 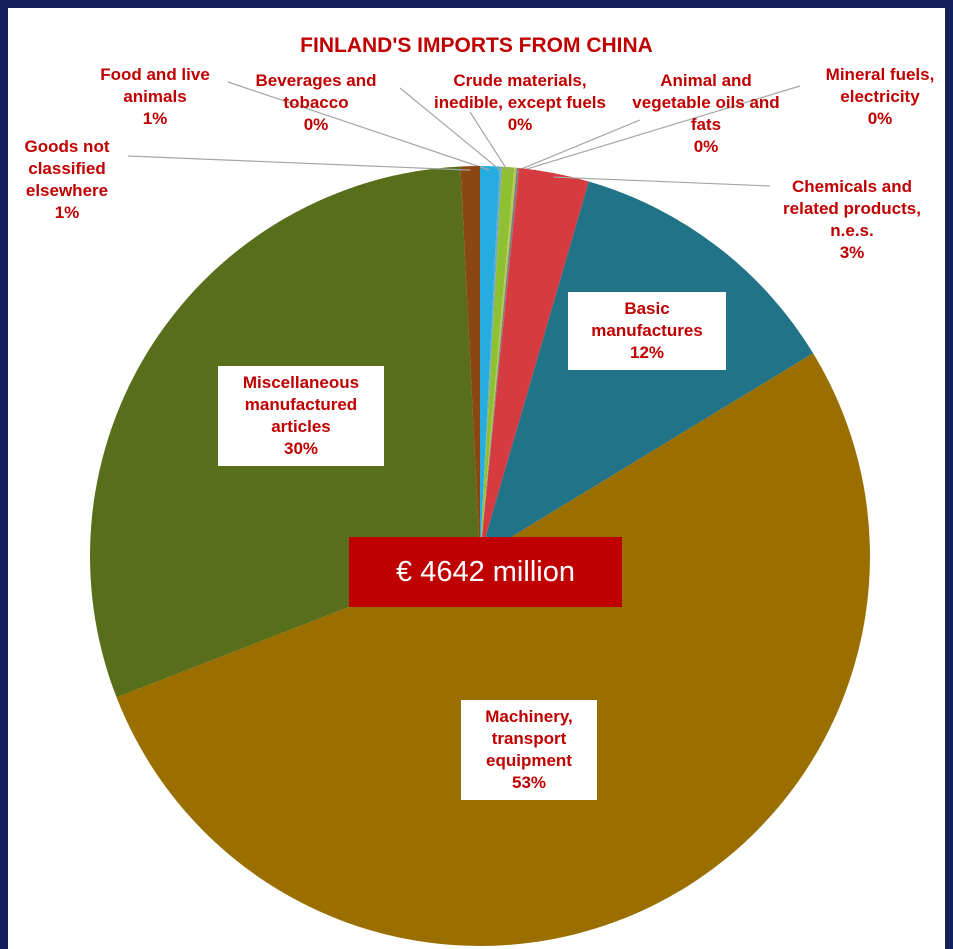 What do you see at coordinates (67, 168) in the screenshot?
I see `category-label: Goods not classified elsewhere` at bounding box center [67, 168].